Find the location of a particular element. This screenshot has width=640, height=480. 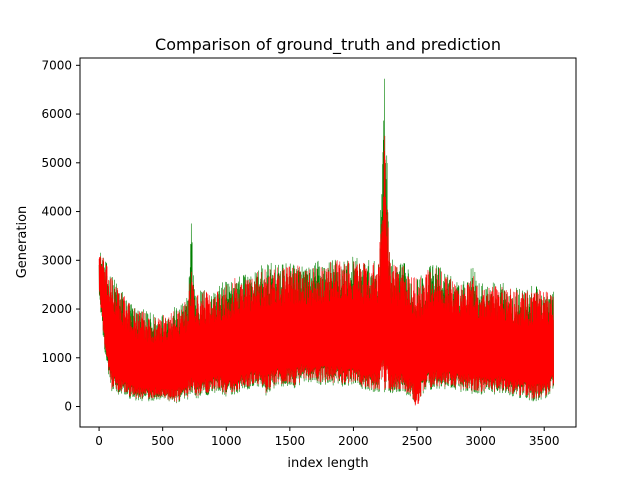

x-tick-label: 2000 is located at coordinates (353, 441).